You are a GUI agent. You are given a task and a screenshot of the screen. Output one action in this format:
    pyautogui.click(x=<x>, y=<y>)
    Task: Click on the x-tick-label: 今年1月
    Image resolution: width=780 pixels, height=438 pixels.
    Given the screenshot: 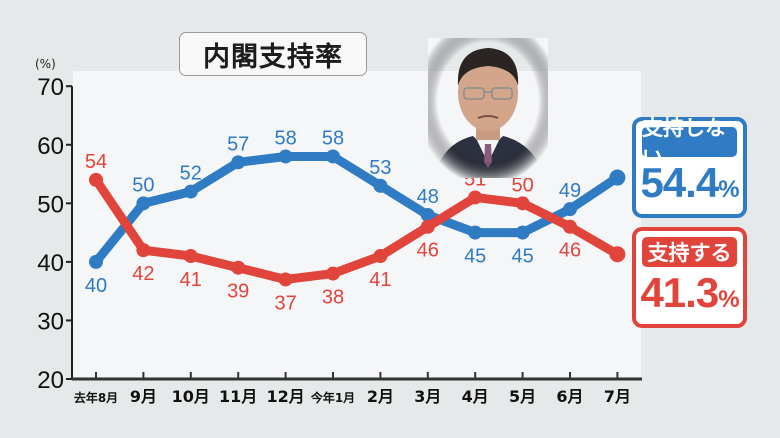 What is the action you would take?
    pyautogui.click(x=332, y=397)
    